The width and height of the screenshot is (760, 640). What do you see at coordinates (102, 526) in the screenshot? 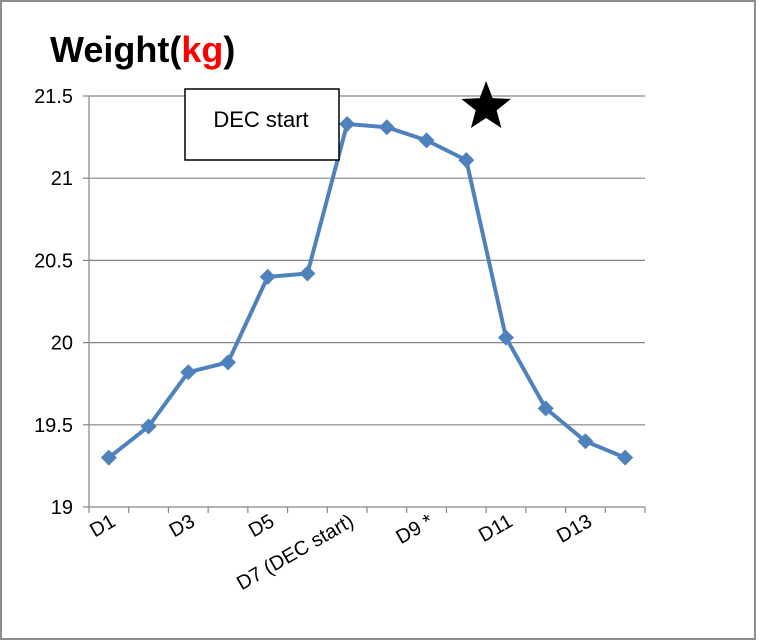
I see `x-tick-label: D1` at bounding box center [102, 526].